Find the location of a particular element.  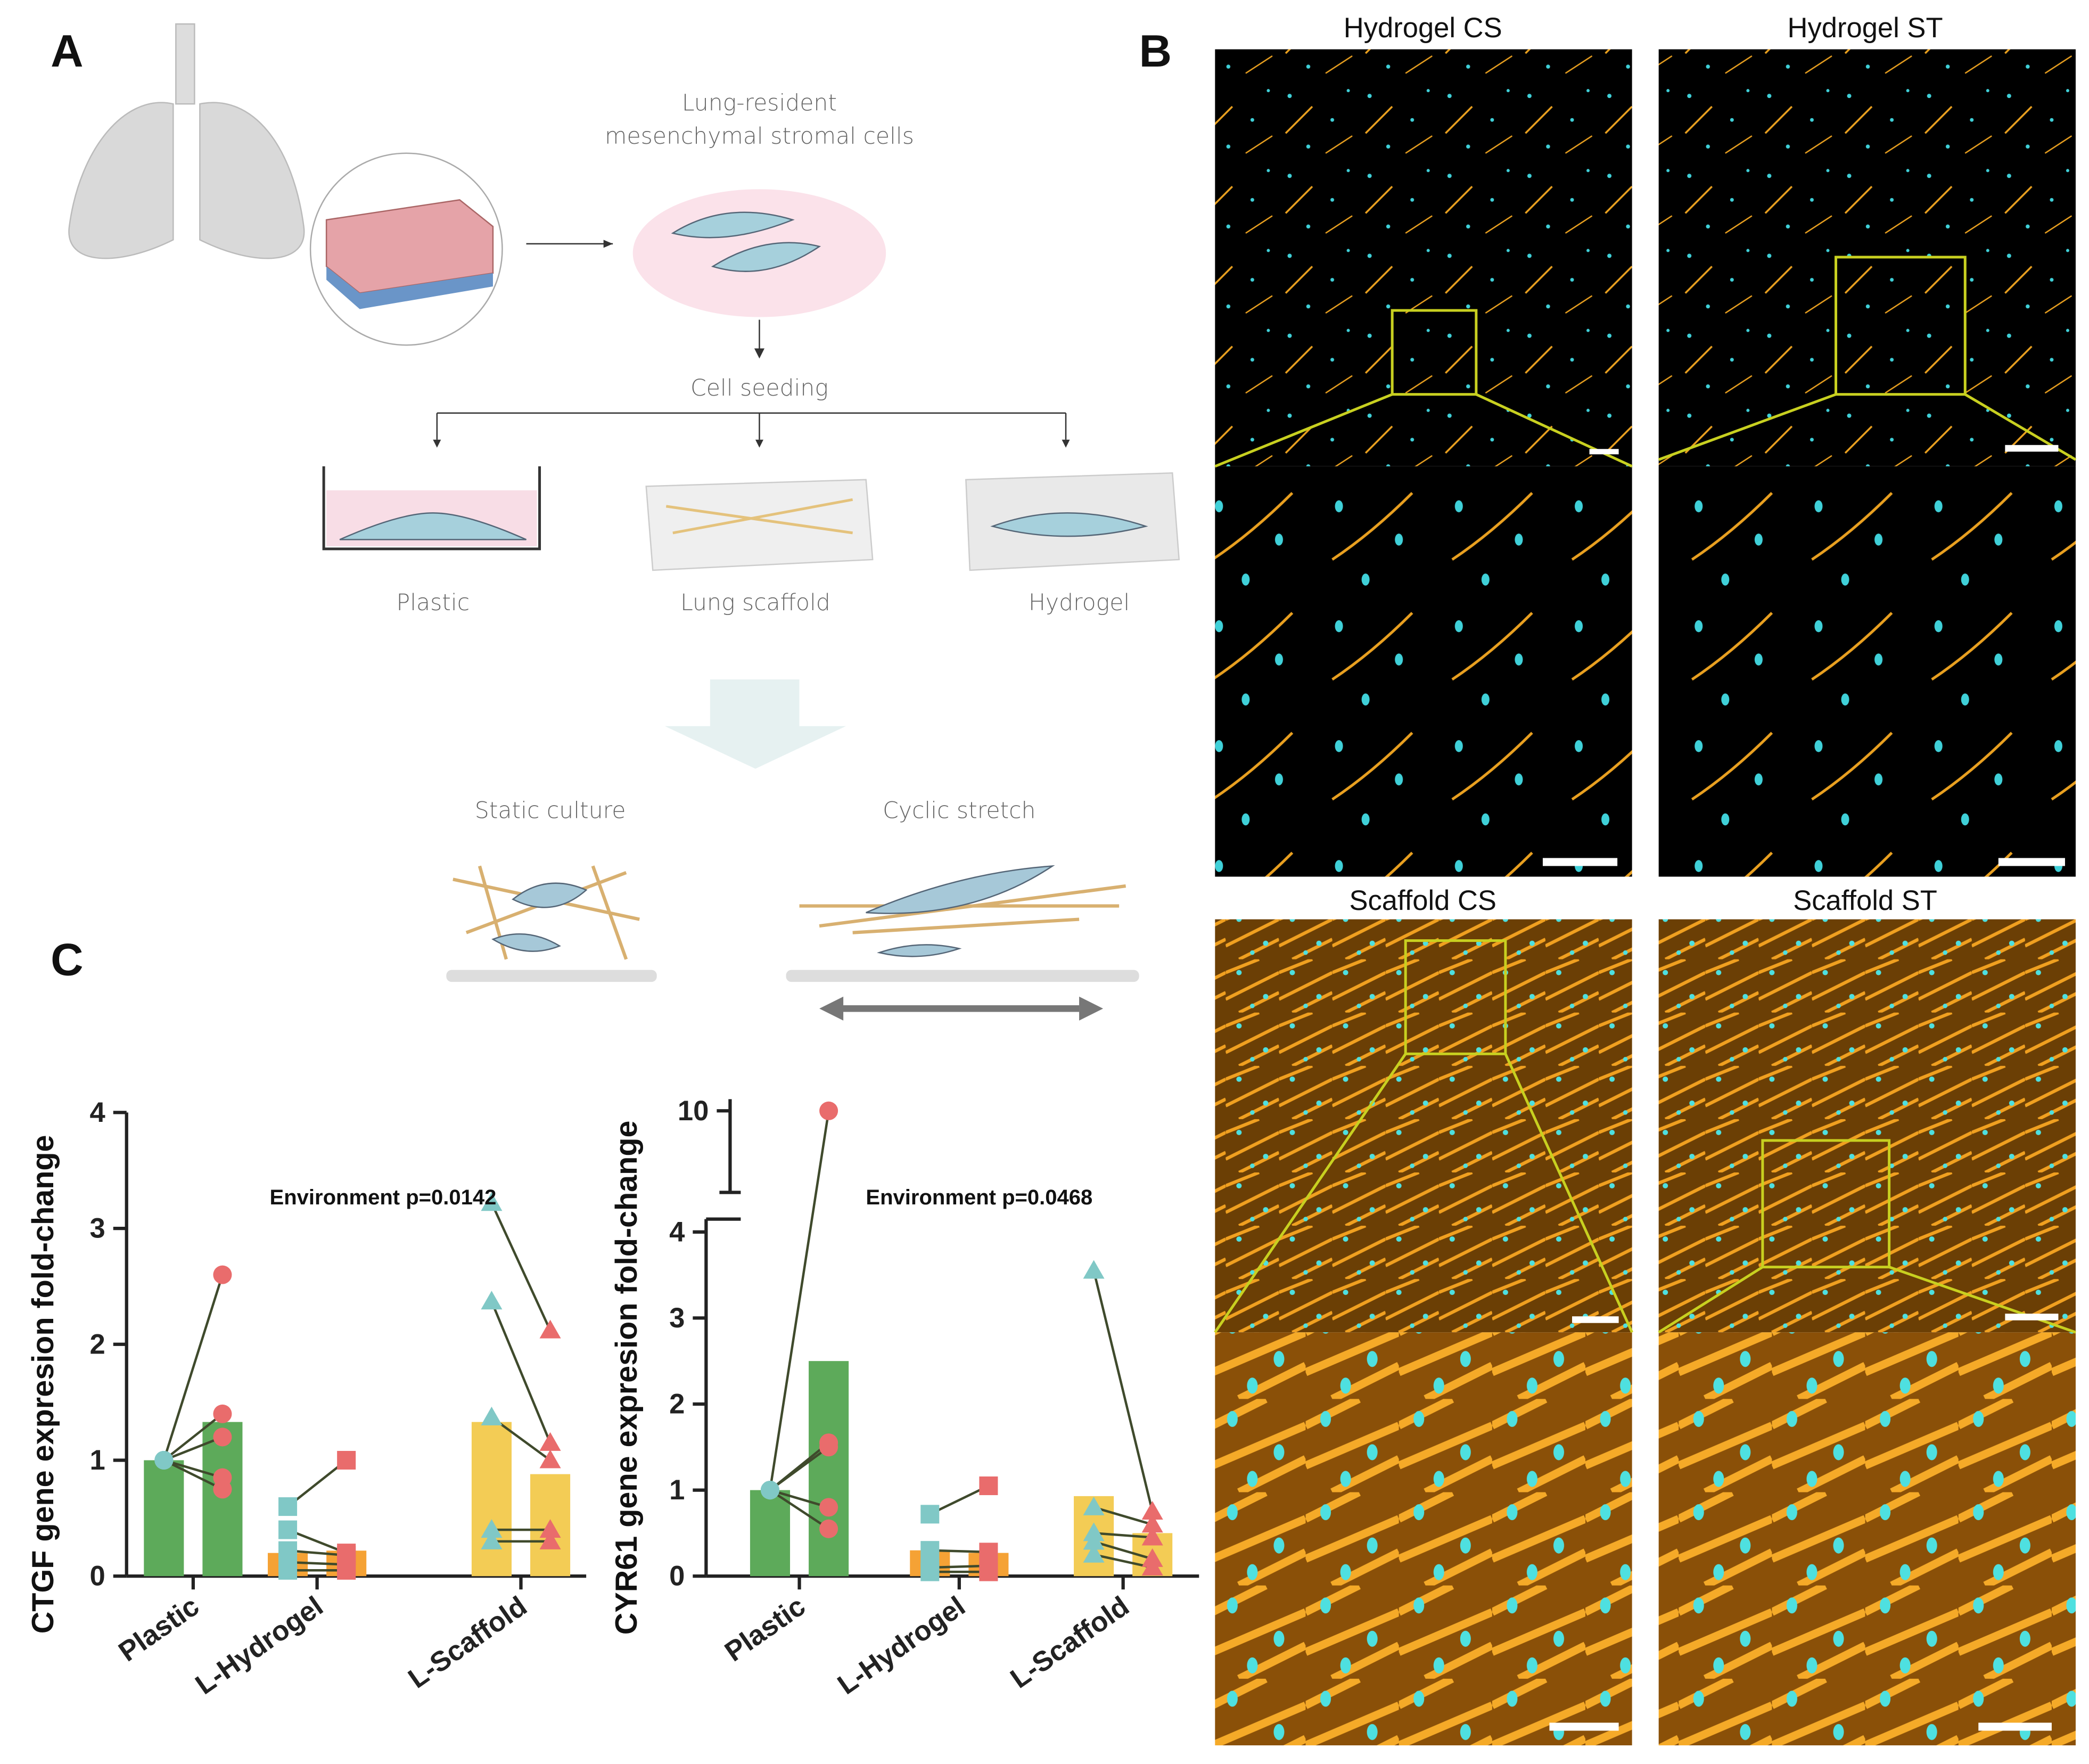

image-title: Scaffold CS is located at coordinates (1422, 900).